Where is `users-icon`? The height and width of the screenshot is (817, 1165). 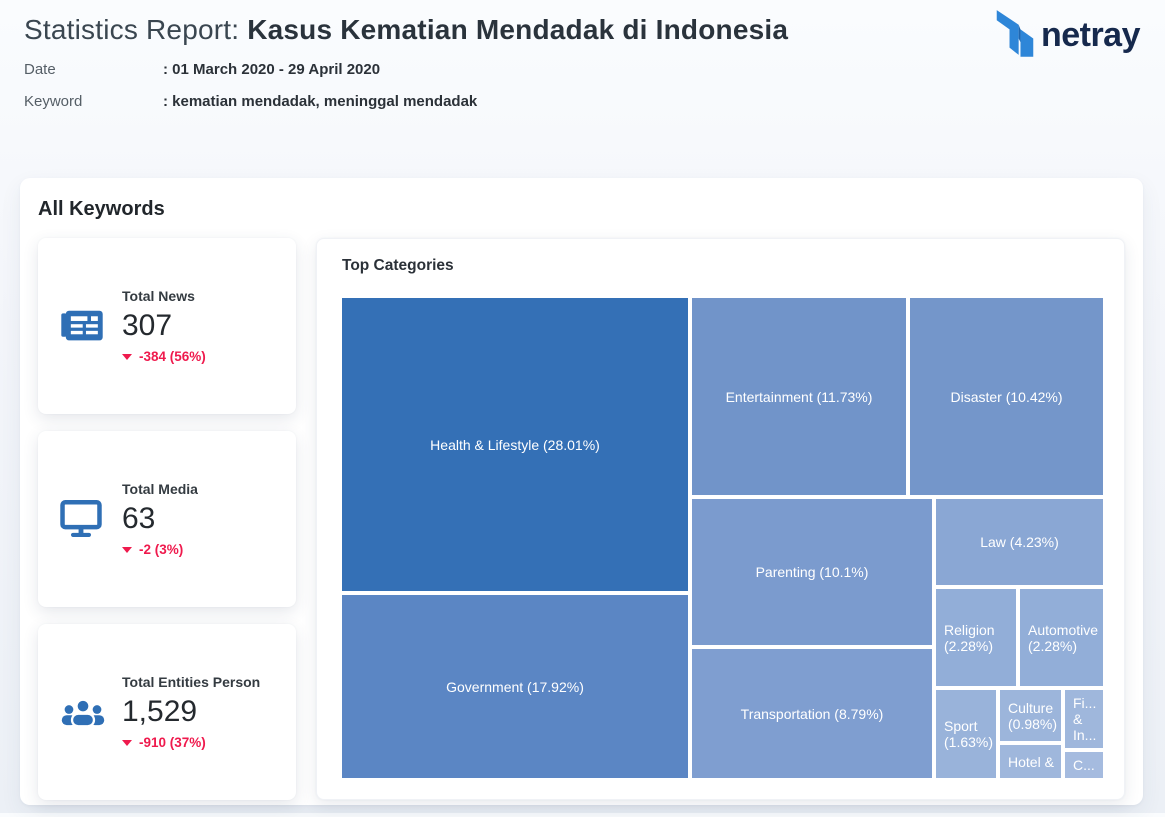 users-icon is located at coordinates (83, 712).